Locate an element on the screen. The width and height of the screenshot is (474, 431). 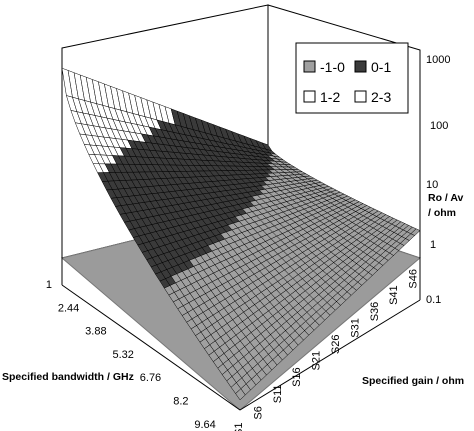
legend-label-0: -1-0 is located at coordinates (332, 67).